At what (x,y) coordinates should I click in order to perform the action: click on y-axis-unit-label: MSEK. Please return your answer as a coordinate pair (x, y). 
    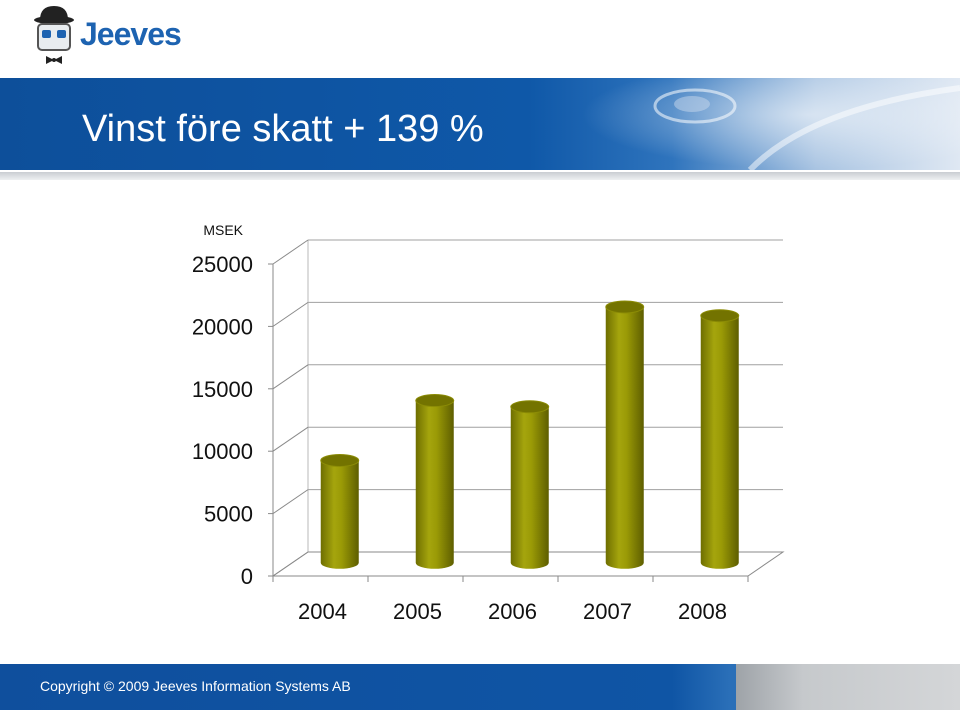
    Looking at the image, I should click on (223, 230).